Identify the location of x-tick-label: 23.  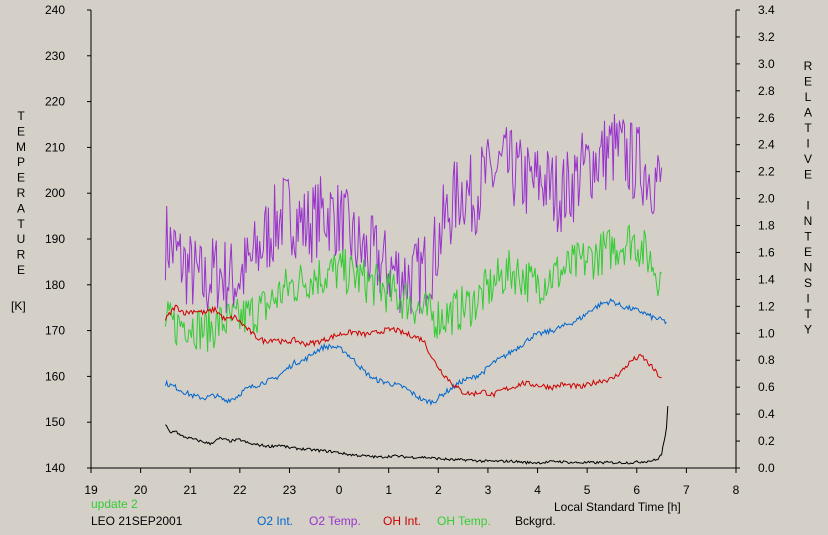
(290, 490).